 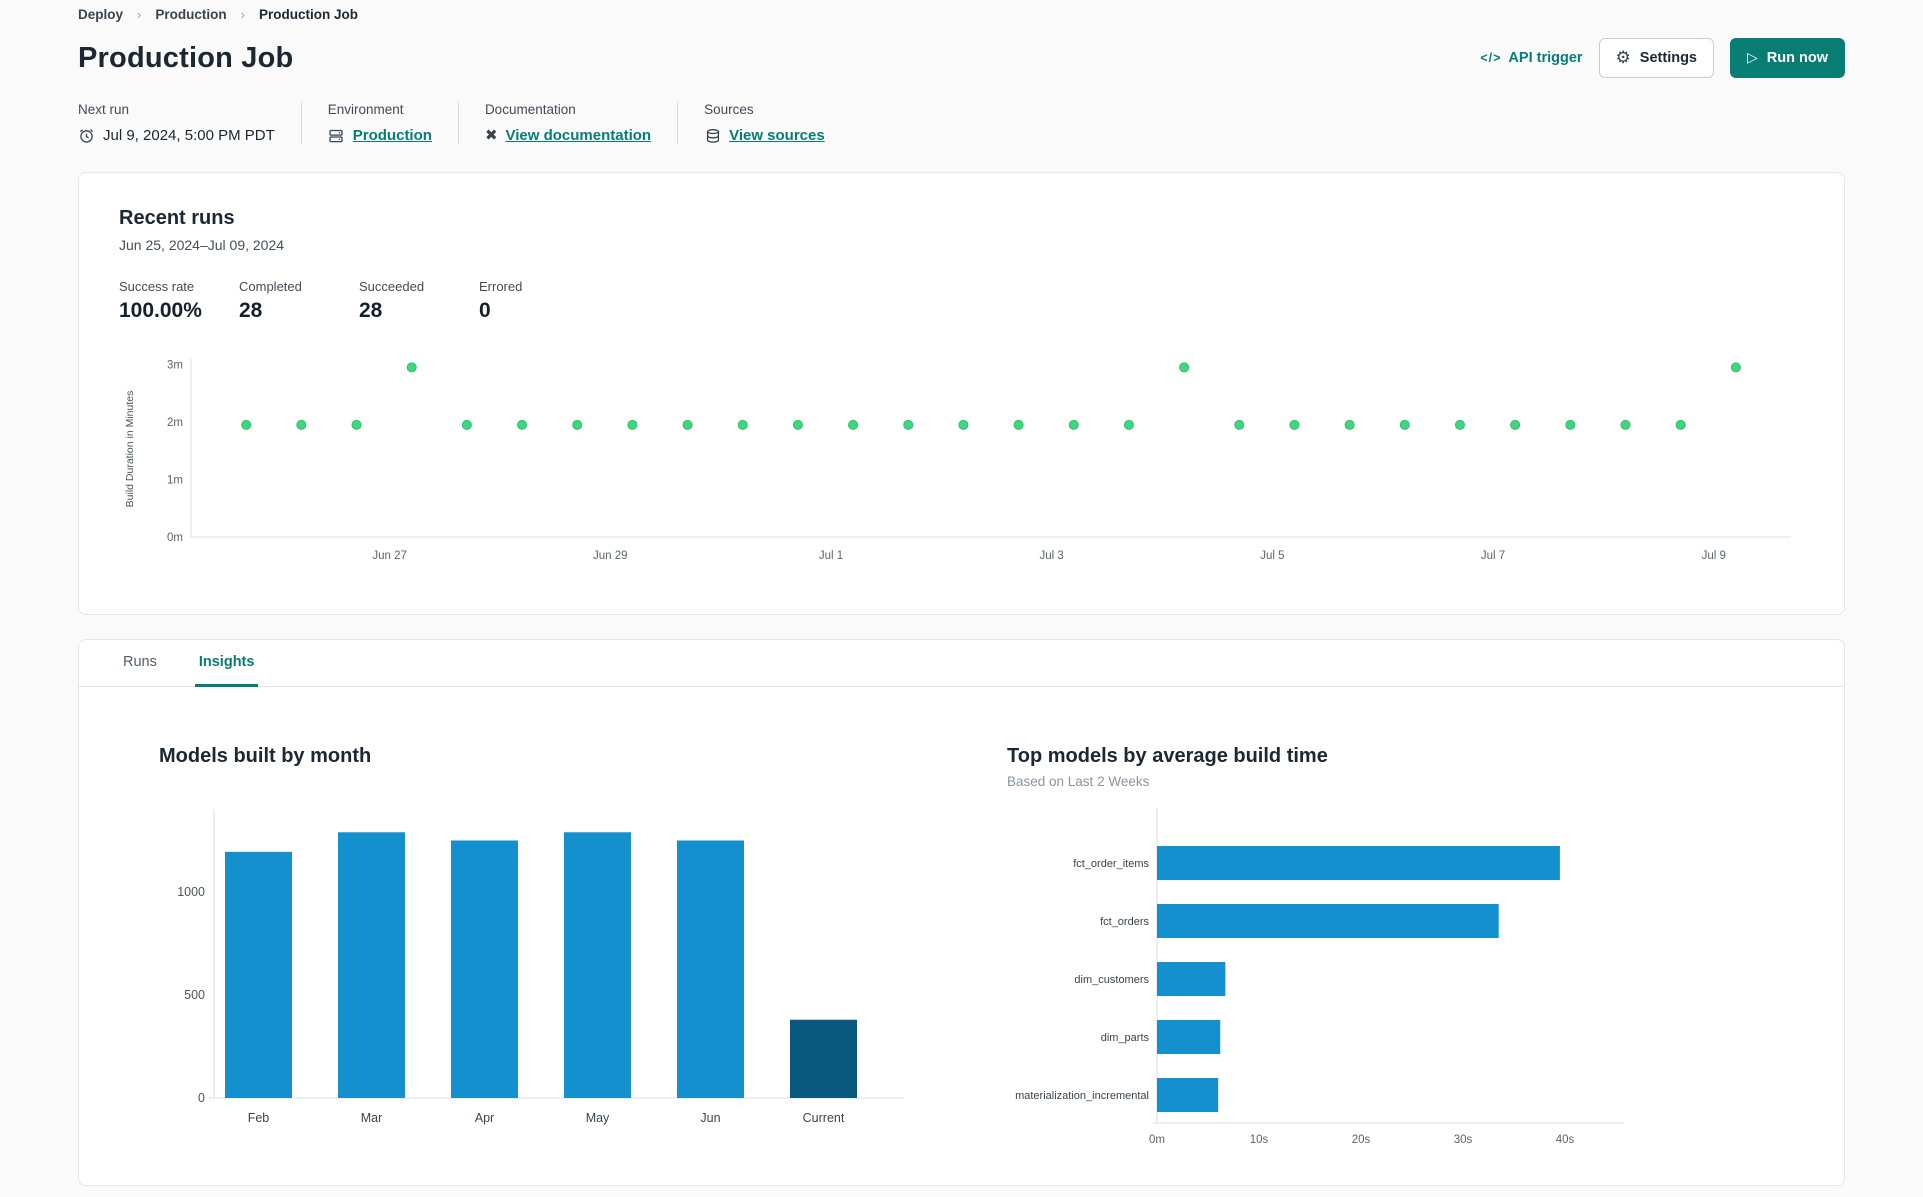 I want to click on header-actions: </> API trigger ⚙ Settings ▷ Run now, so click(x=1662, y=58).